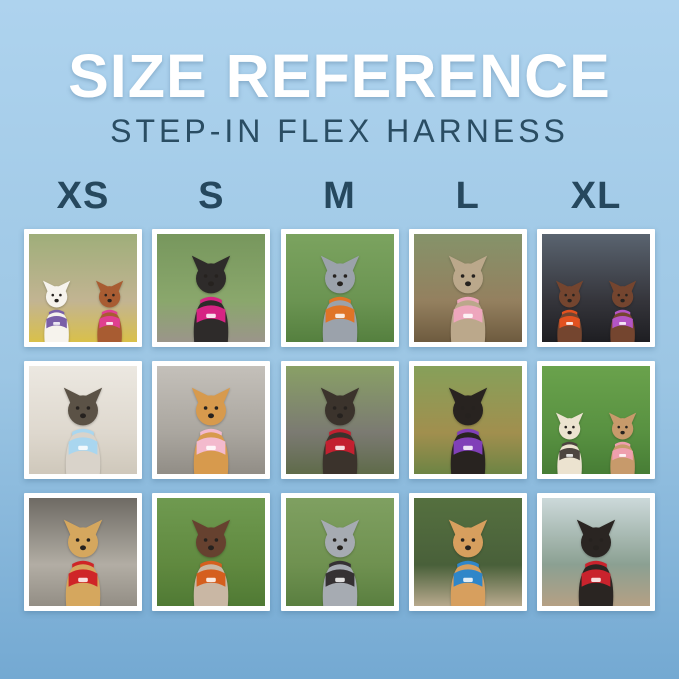  I want to click on size-labels: XS S M L XL, so click(339, 196).